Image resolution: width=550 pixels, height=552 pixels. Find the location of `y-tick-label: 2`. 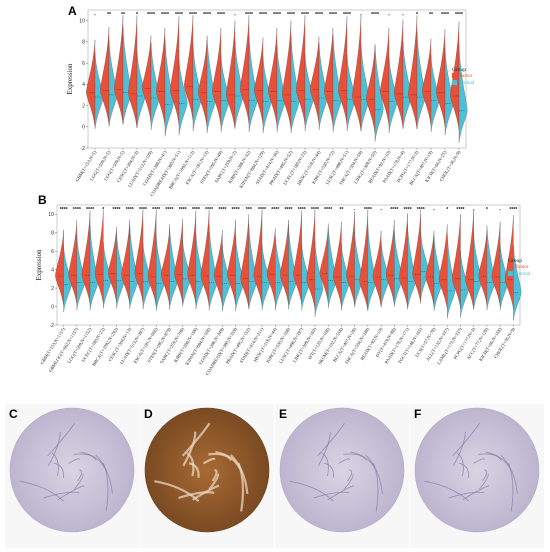

y-tick-label: 2 is located at coordinates (52, 289).